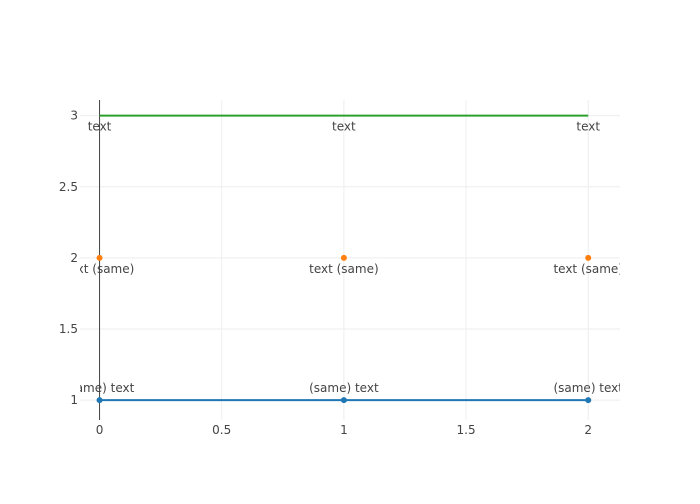 Image resolution: width=700 pixels, height=504 pixels. Describe the element at coordinates (344, 430) in the screenshot. I see `x-tick-label: 1` at that location.